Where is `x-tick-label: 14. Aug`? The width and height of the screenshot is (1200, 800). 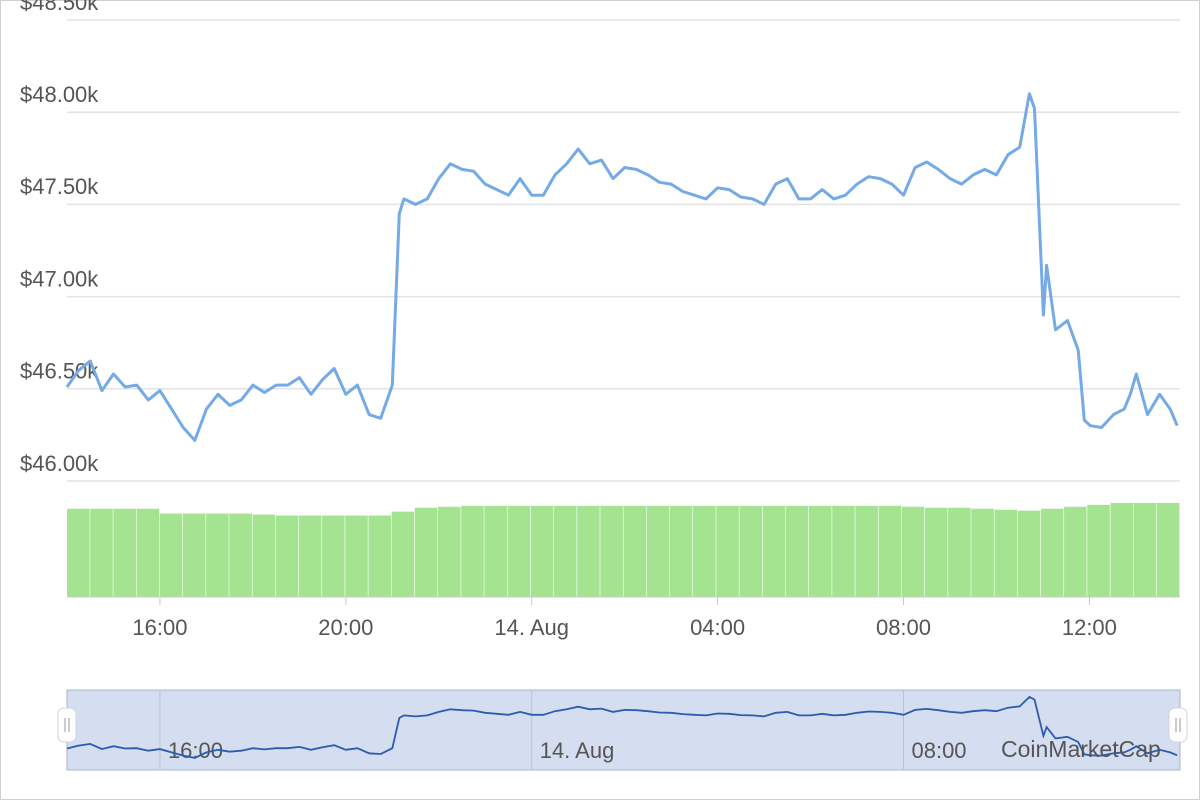
x-tick-label: 14. Aug is located at coordinates (531, 627).